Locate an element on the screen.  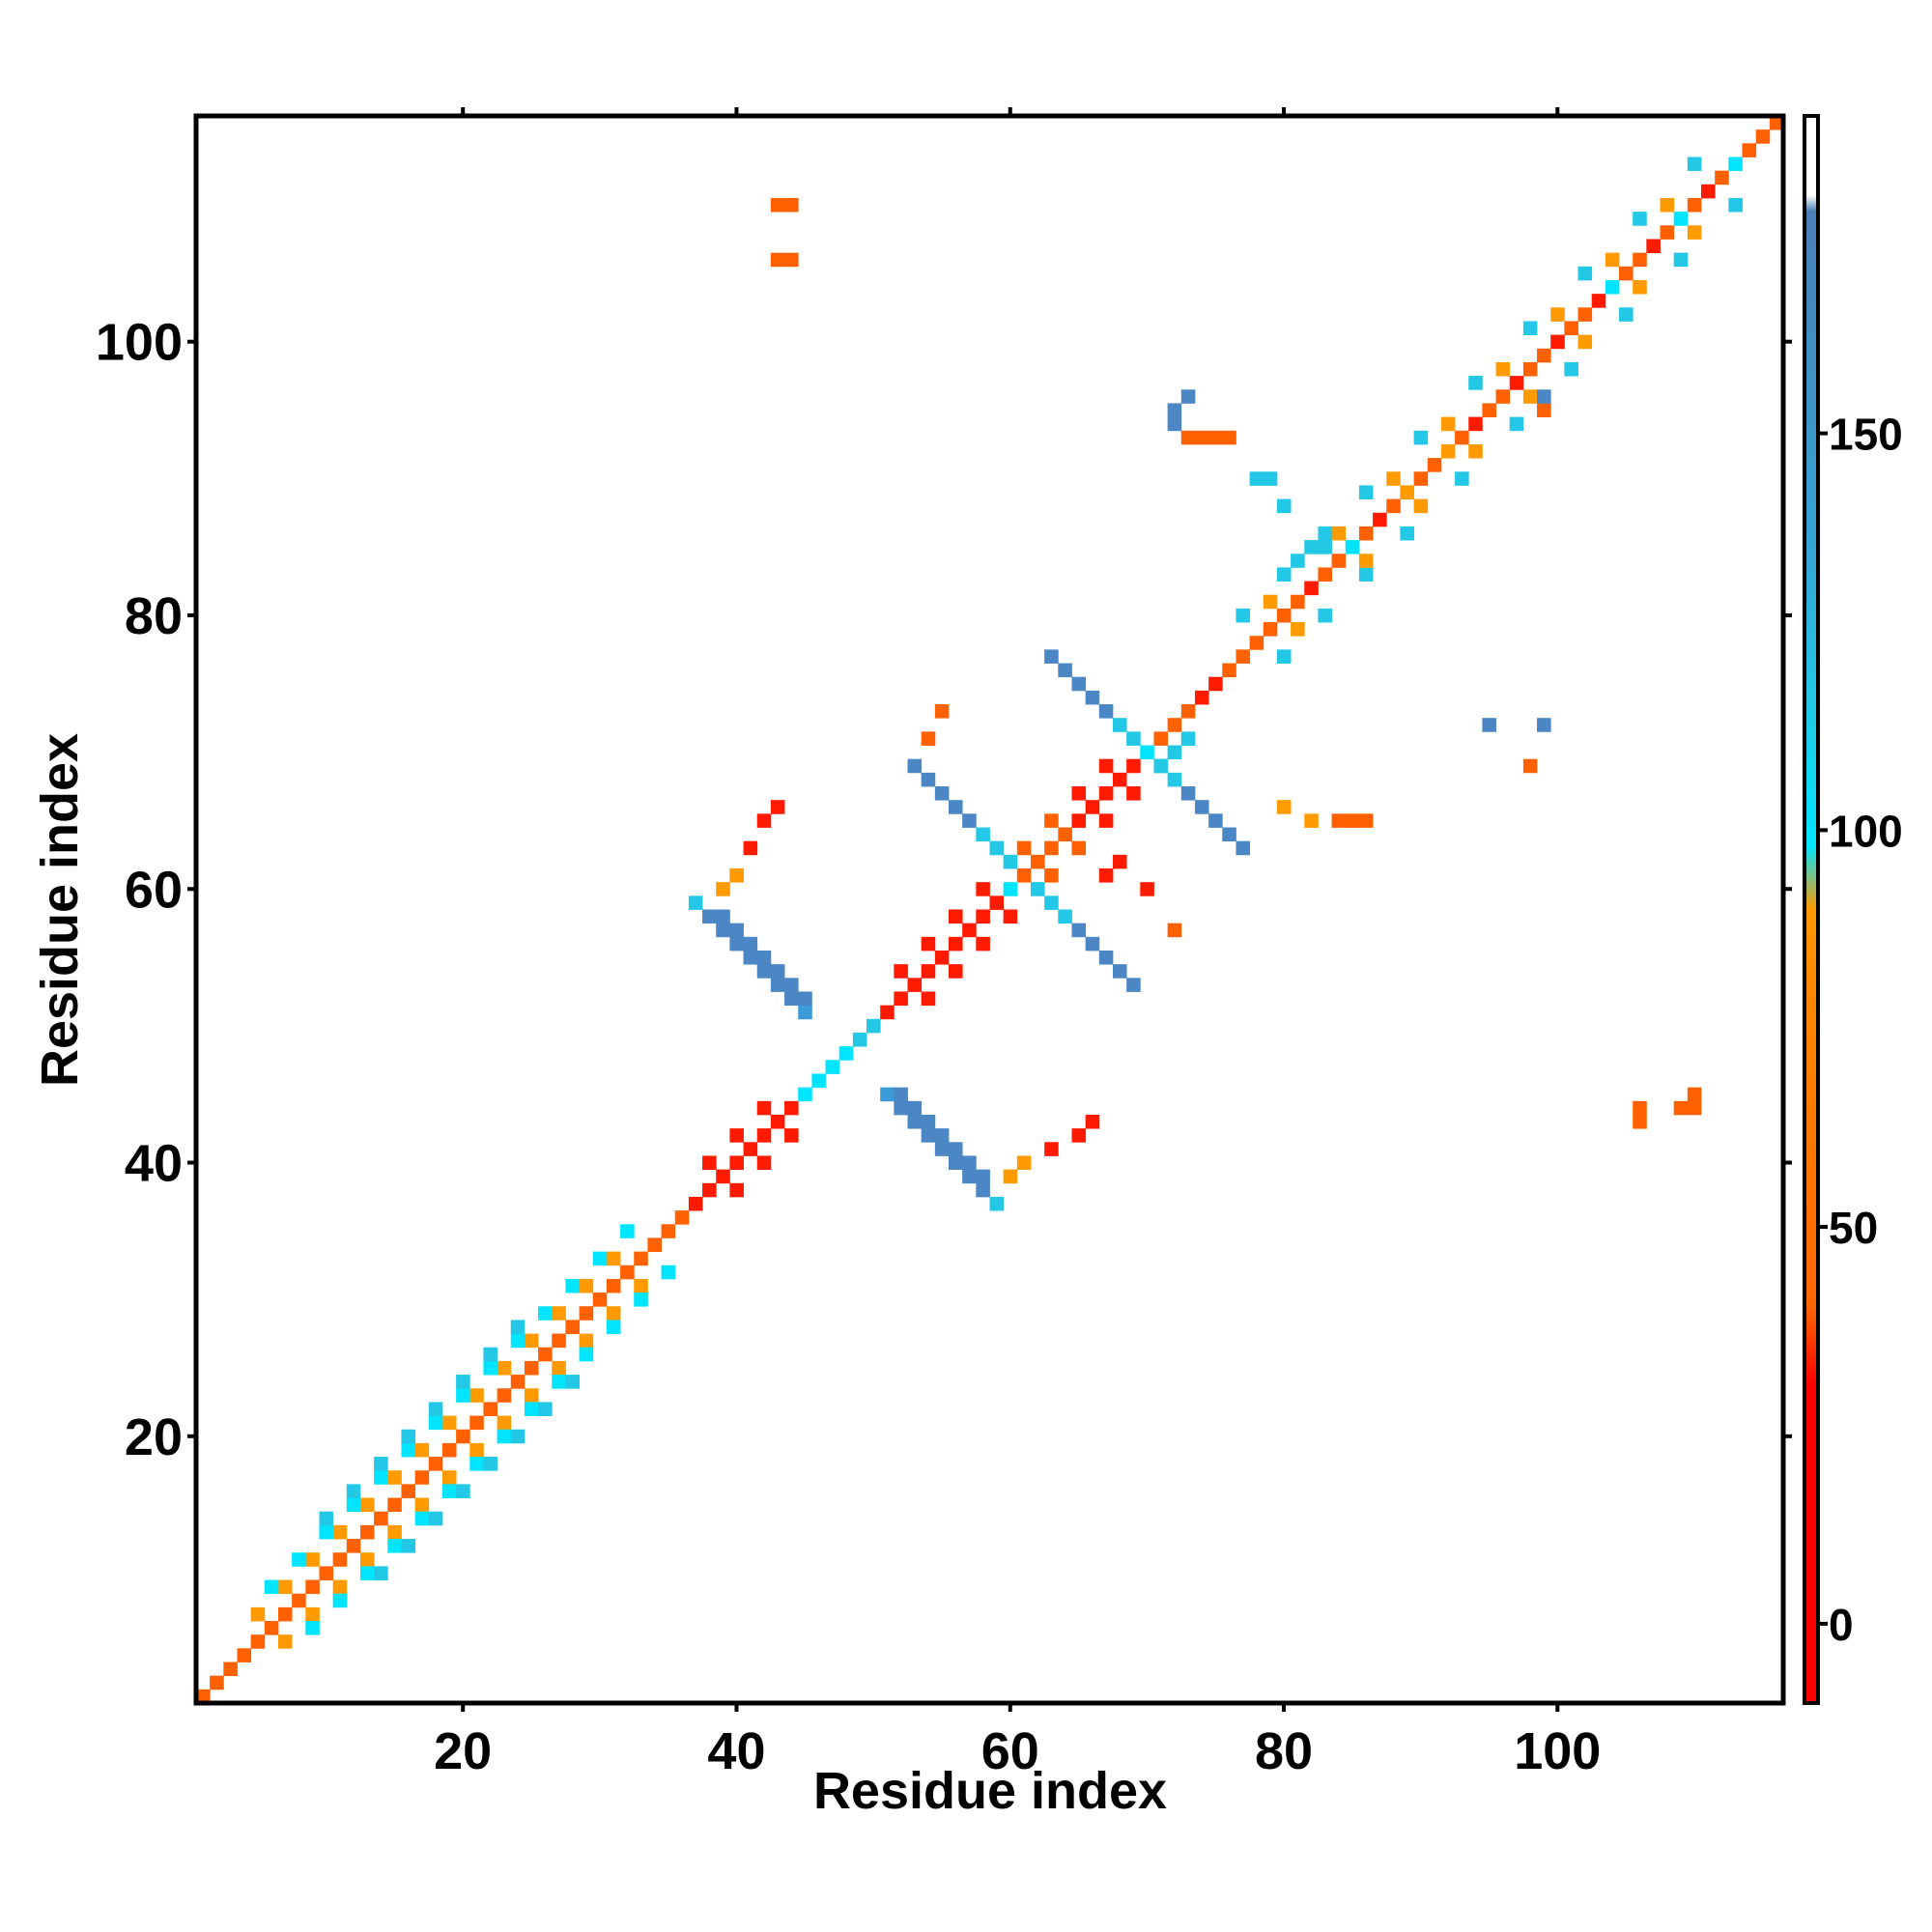
y-tick-label: 80 is located at coordinates (154, 616).